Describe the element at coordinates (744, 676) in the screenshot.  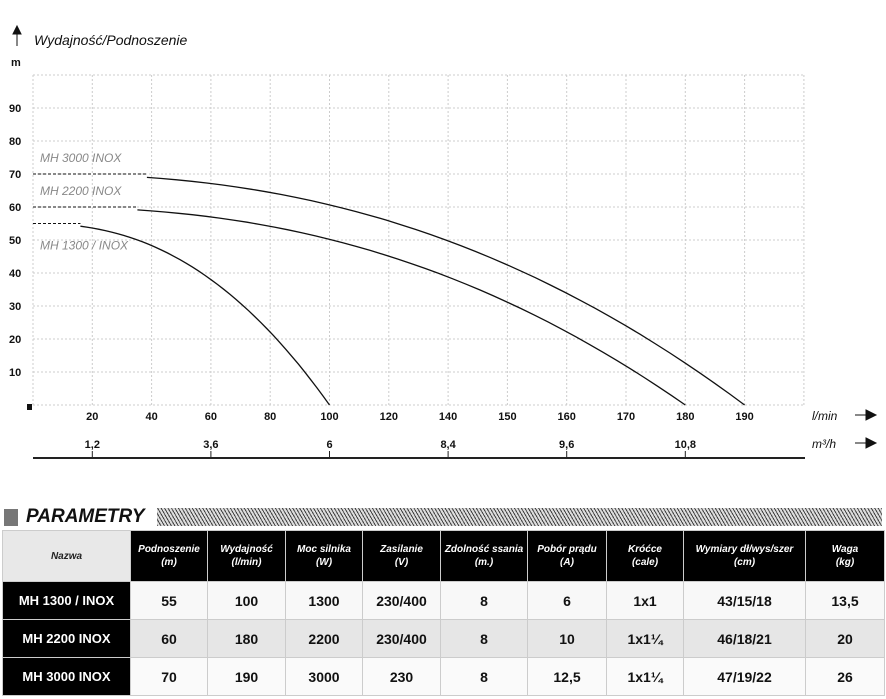
I see `table-cell: 47/19/22` at that location.